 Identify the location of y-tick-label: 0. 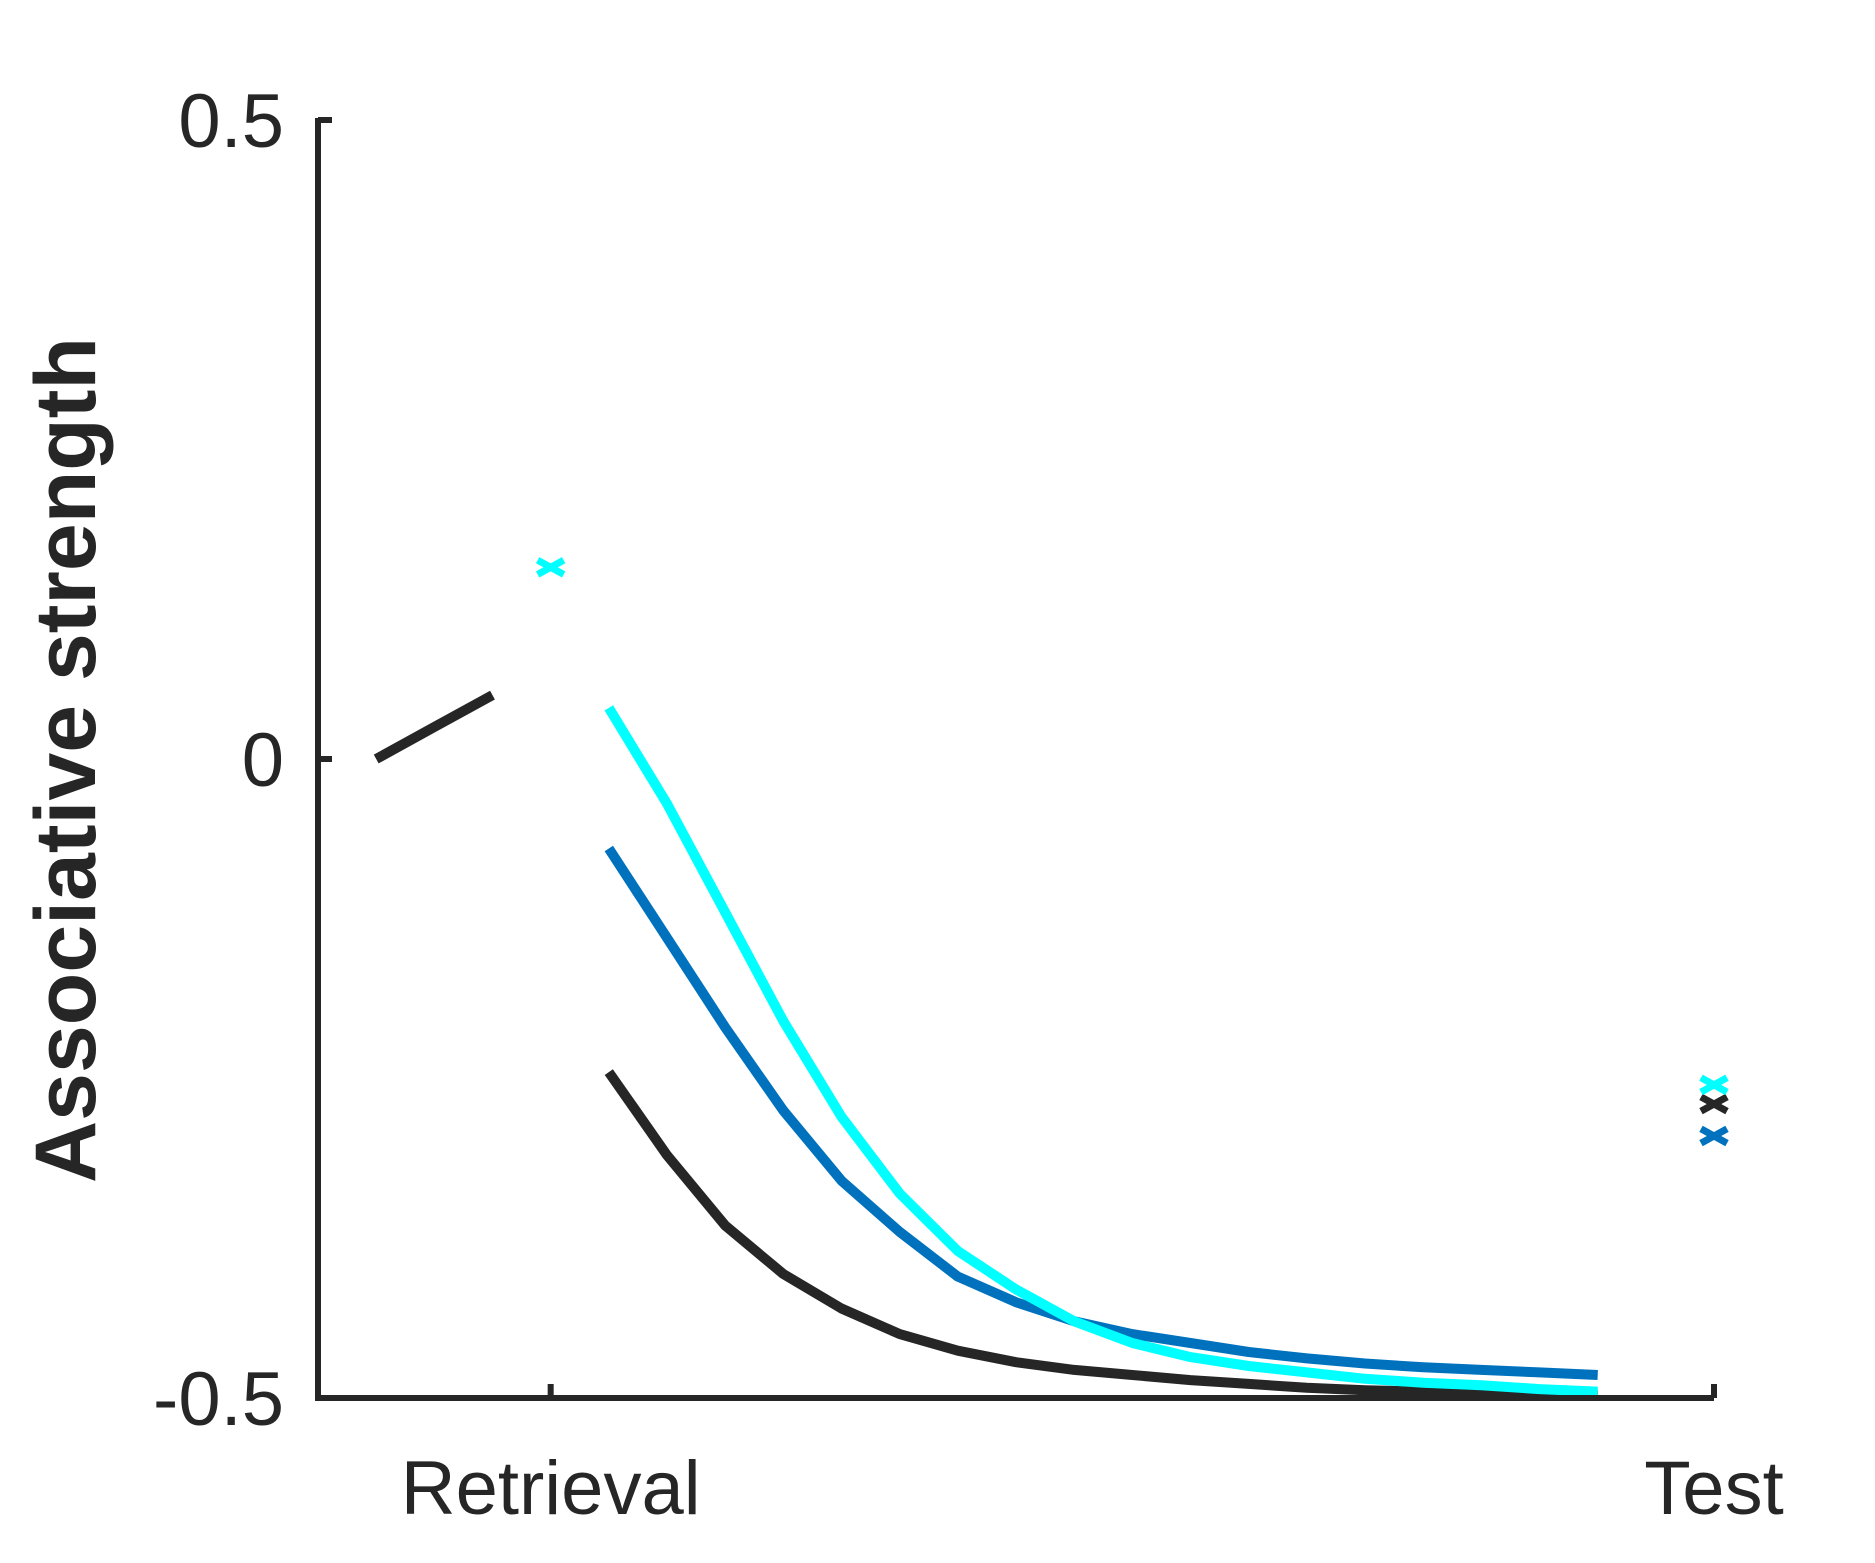
(263, 760).